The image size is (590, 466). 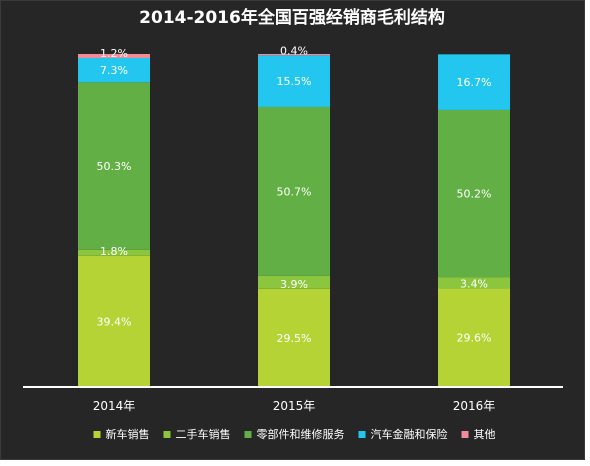 I want to click on data-label-1-2: 50.7%, so click(x=294, y=191).